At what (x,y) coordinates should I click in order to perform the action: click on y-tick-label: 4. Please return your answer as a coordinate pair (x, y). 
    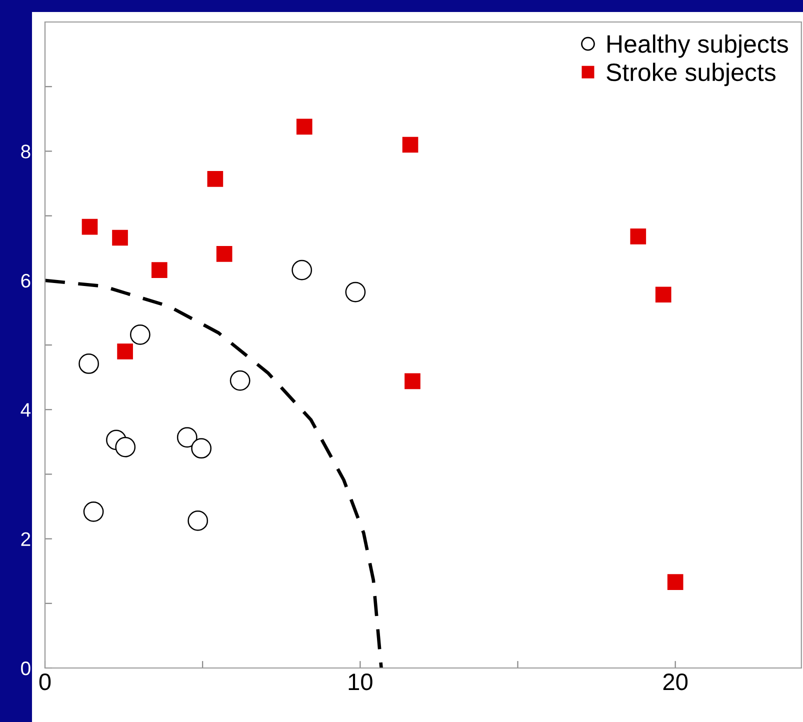
    Looking at the image, I should click on (25, 410).